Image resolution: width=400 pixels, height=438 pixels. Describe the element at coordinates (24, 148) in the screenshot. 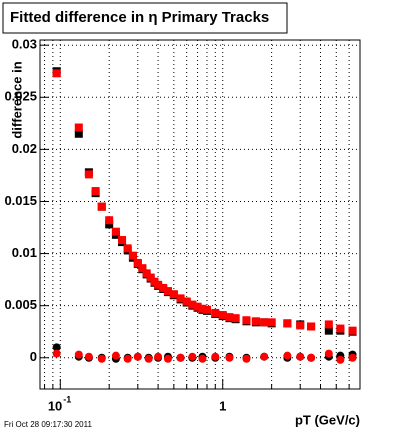

I see `y-tick-label: 0.02` at that location.